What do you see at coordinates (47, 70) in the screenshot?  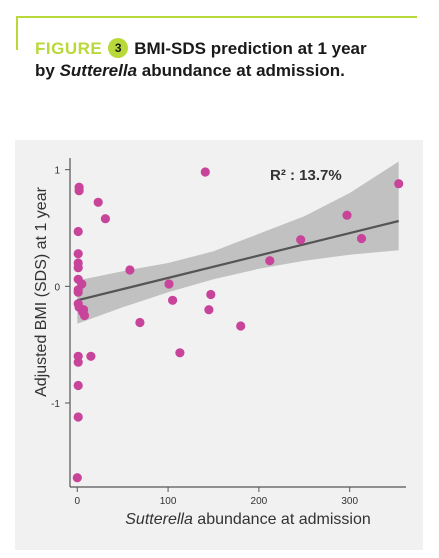 I see `figure-title-prefix: by` at bounding box center [47, 70].